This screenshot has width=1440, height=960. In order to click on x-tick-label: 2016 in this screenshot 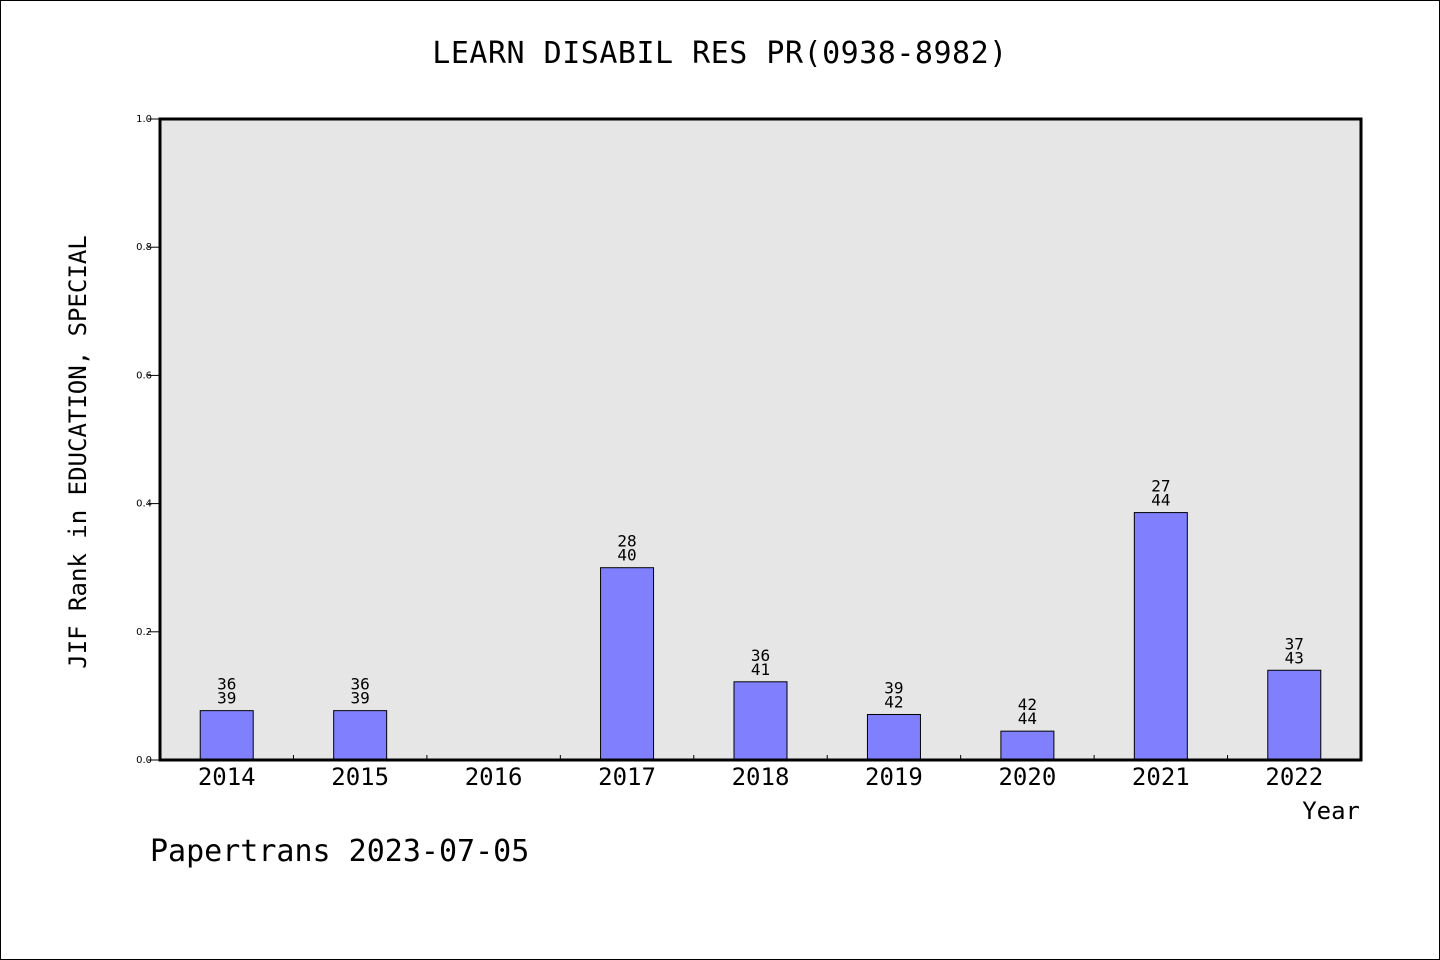, I will do `click(494, 777)`.